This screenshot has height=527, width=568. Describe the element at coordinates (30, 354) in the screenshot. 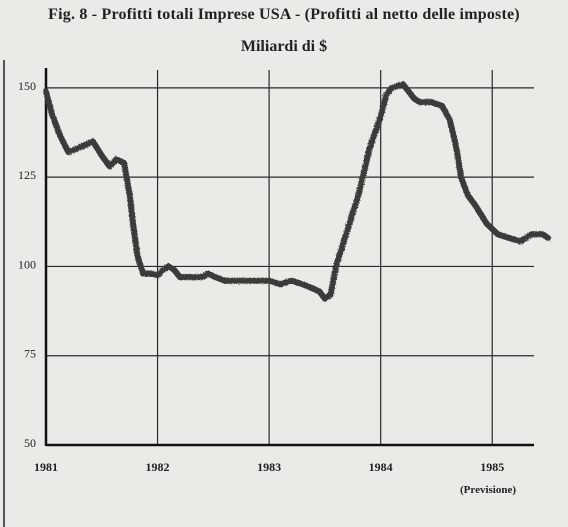

I see `y-tick-label: 75` at that location.